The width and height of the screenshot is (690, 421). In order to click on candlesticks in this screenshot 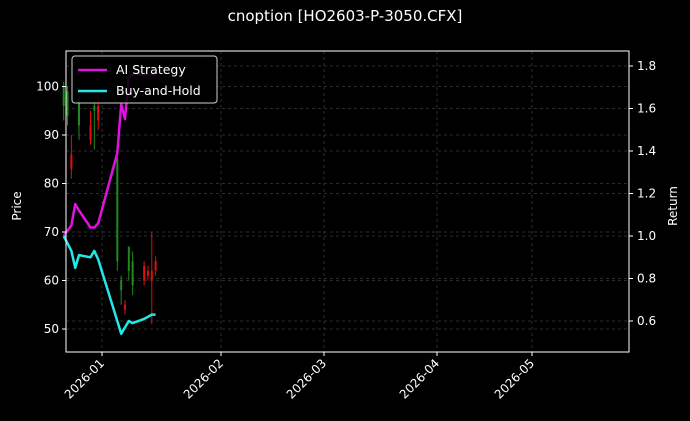, I will do `click(109, 203)`.